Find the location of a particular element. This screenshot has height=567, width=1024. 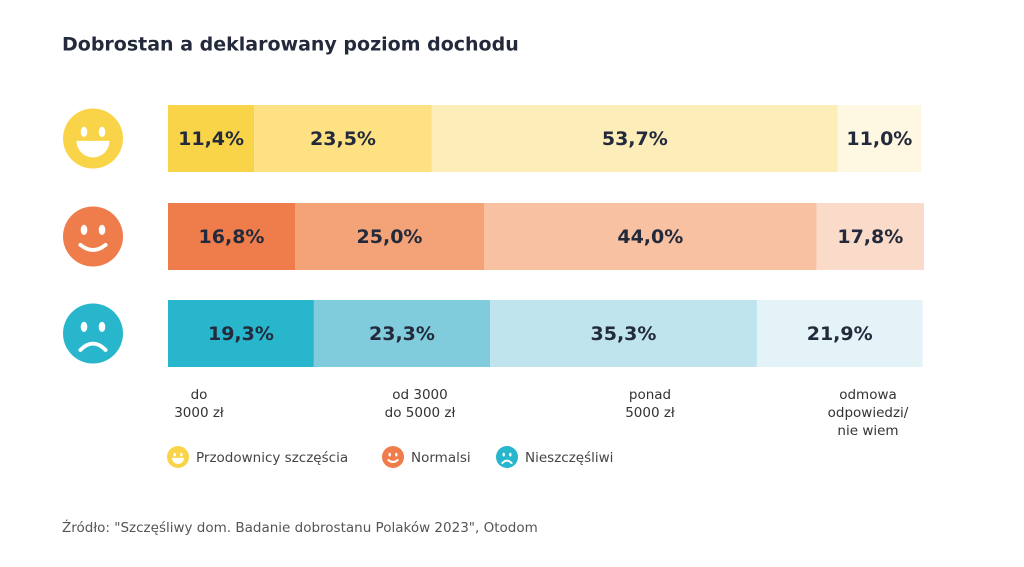

category-label: odmowa is located at coordinates (868, 395).